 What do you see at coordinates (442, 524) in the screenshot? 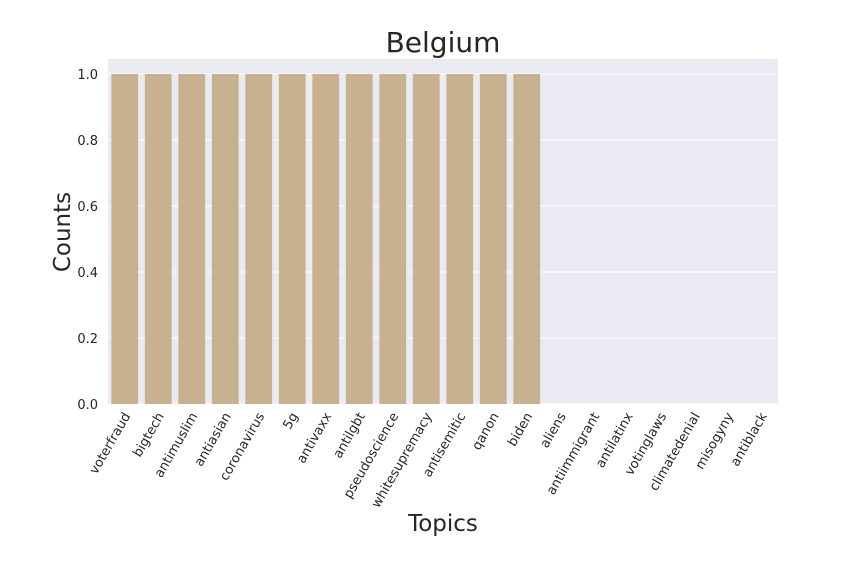
I see `x-axis-title: Topics` at bounding box center [442, 524].